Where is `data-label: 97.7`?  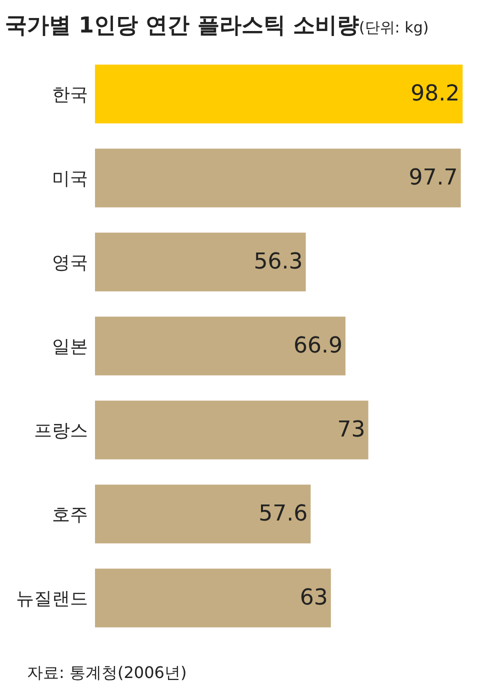 data-label: 97.7 is located at coordinates (433, 178).